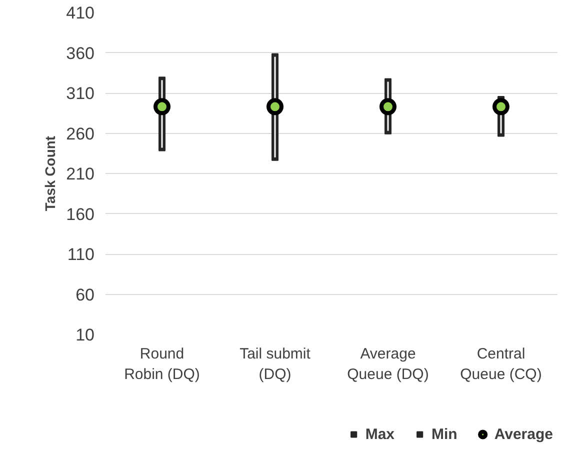  I want to click on legend-label: Max, so click(380, 434).